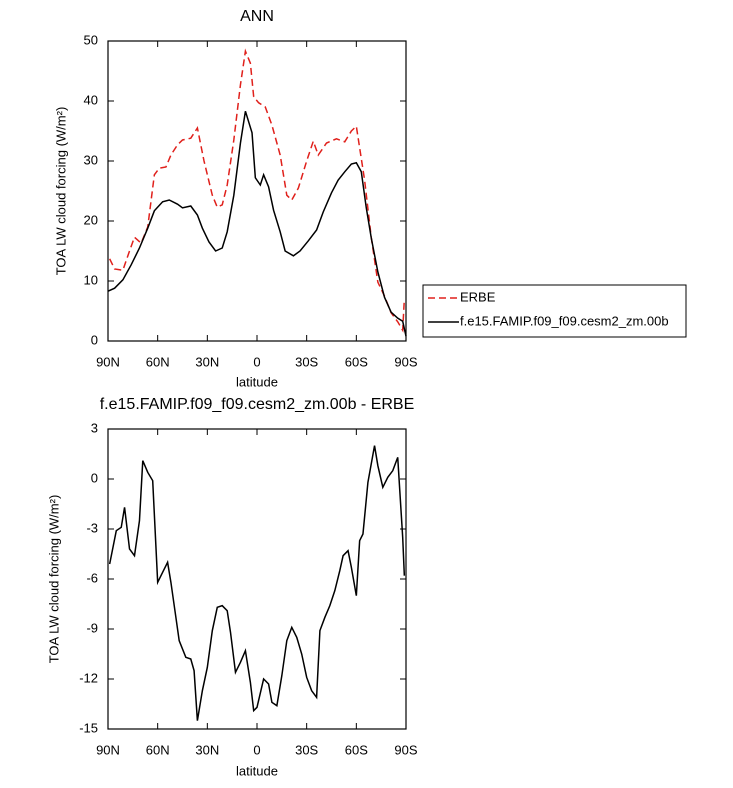 The image size is (733, 788). Describe the element at coordinates (257, 16) in the screenshot. I see `chart-title: ANN` at that location.